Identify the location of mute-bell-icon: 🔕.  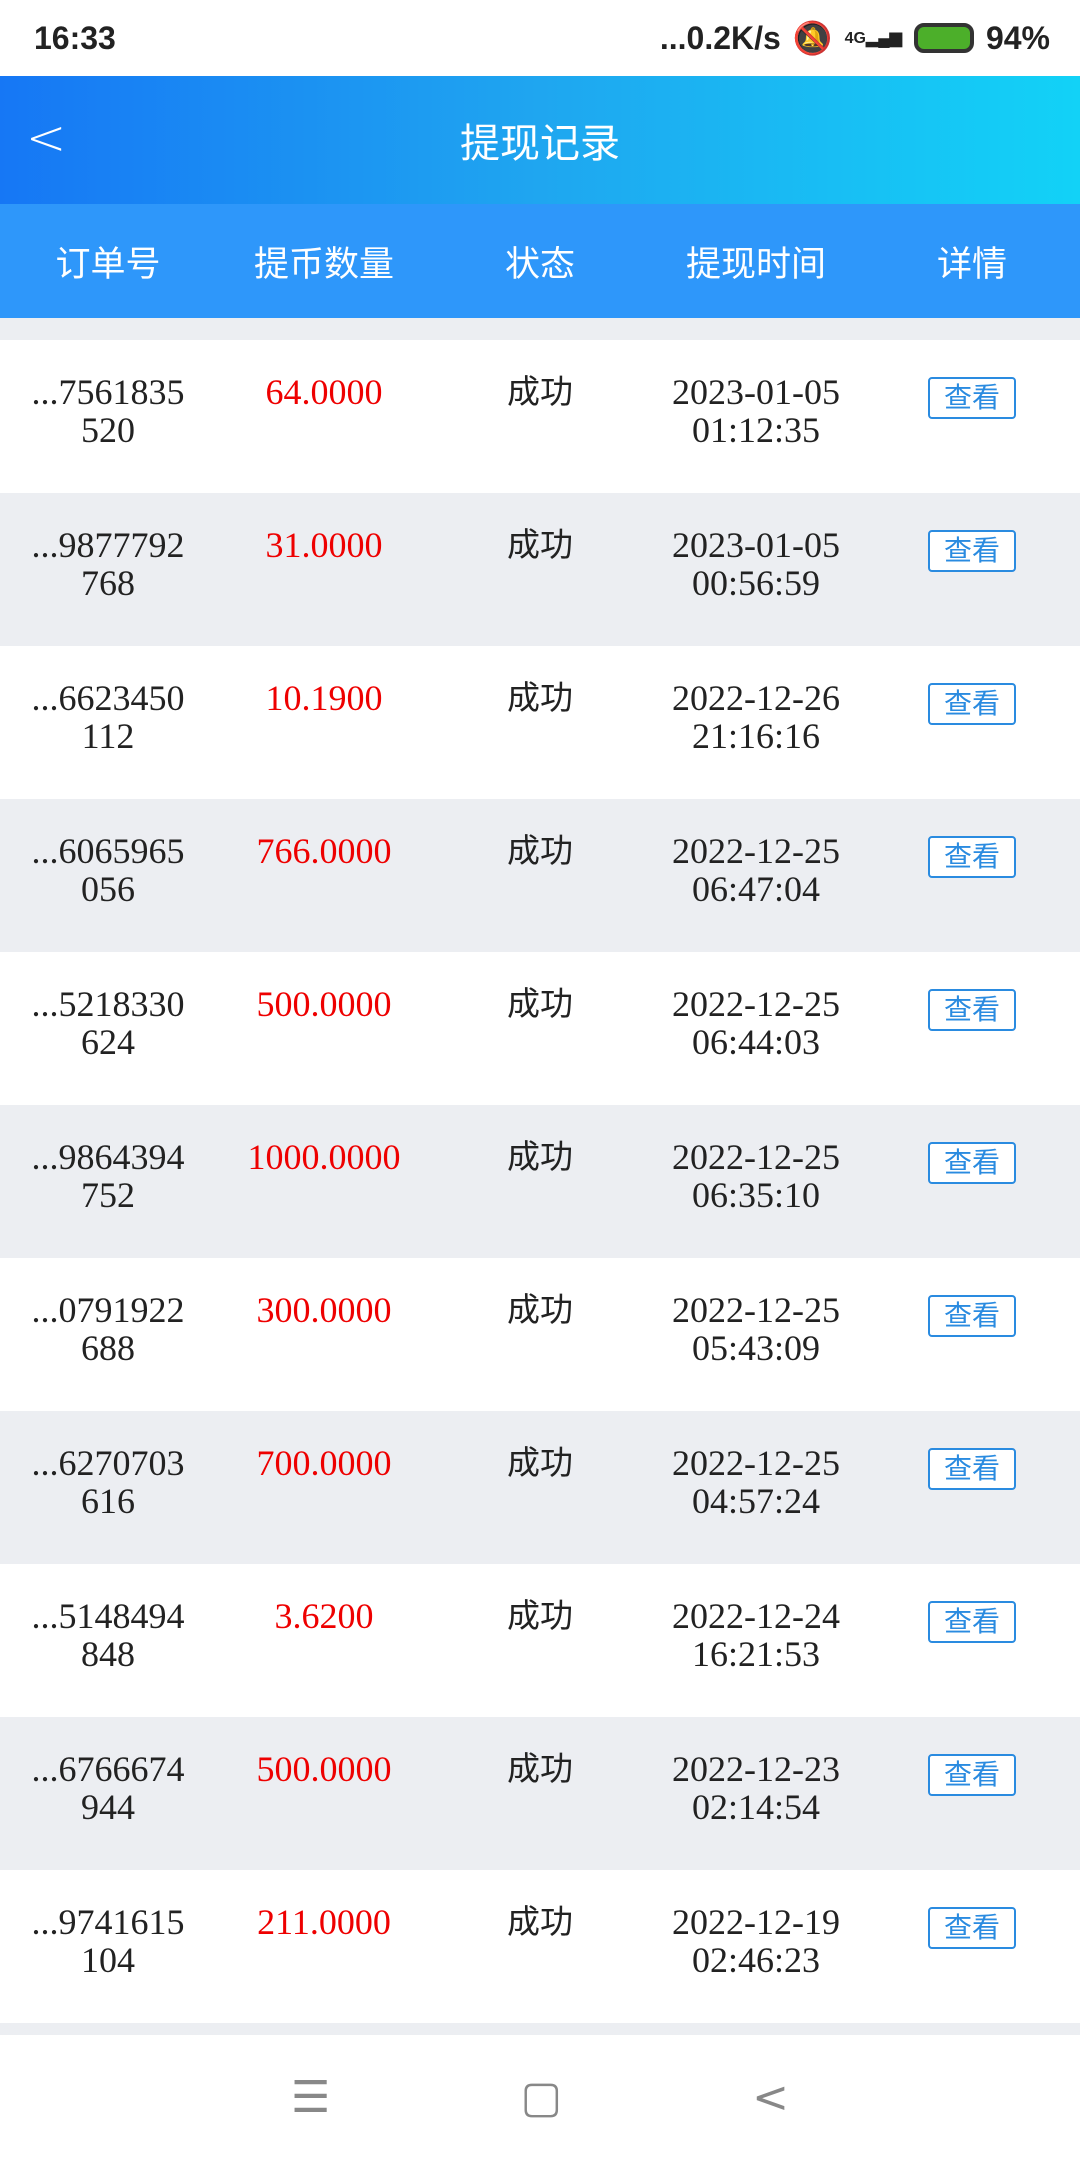
(812, 38).